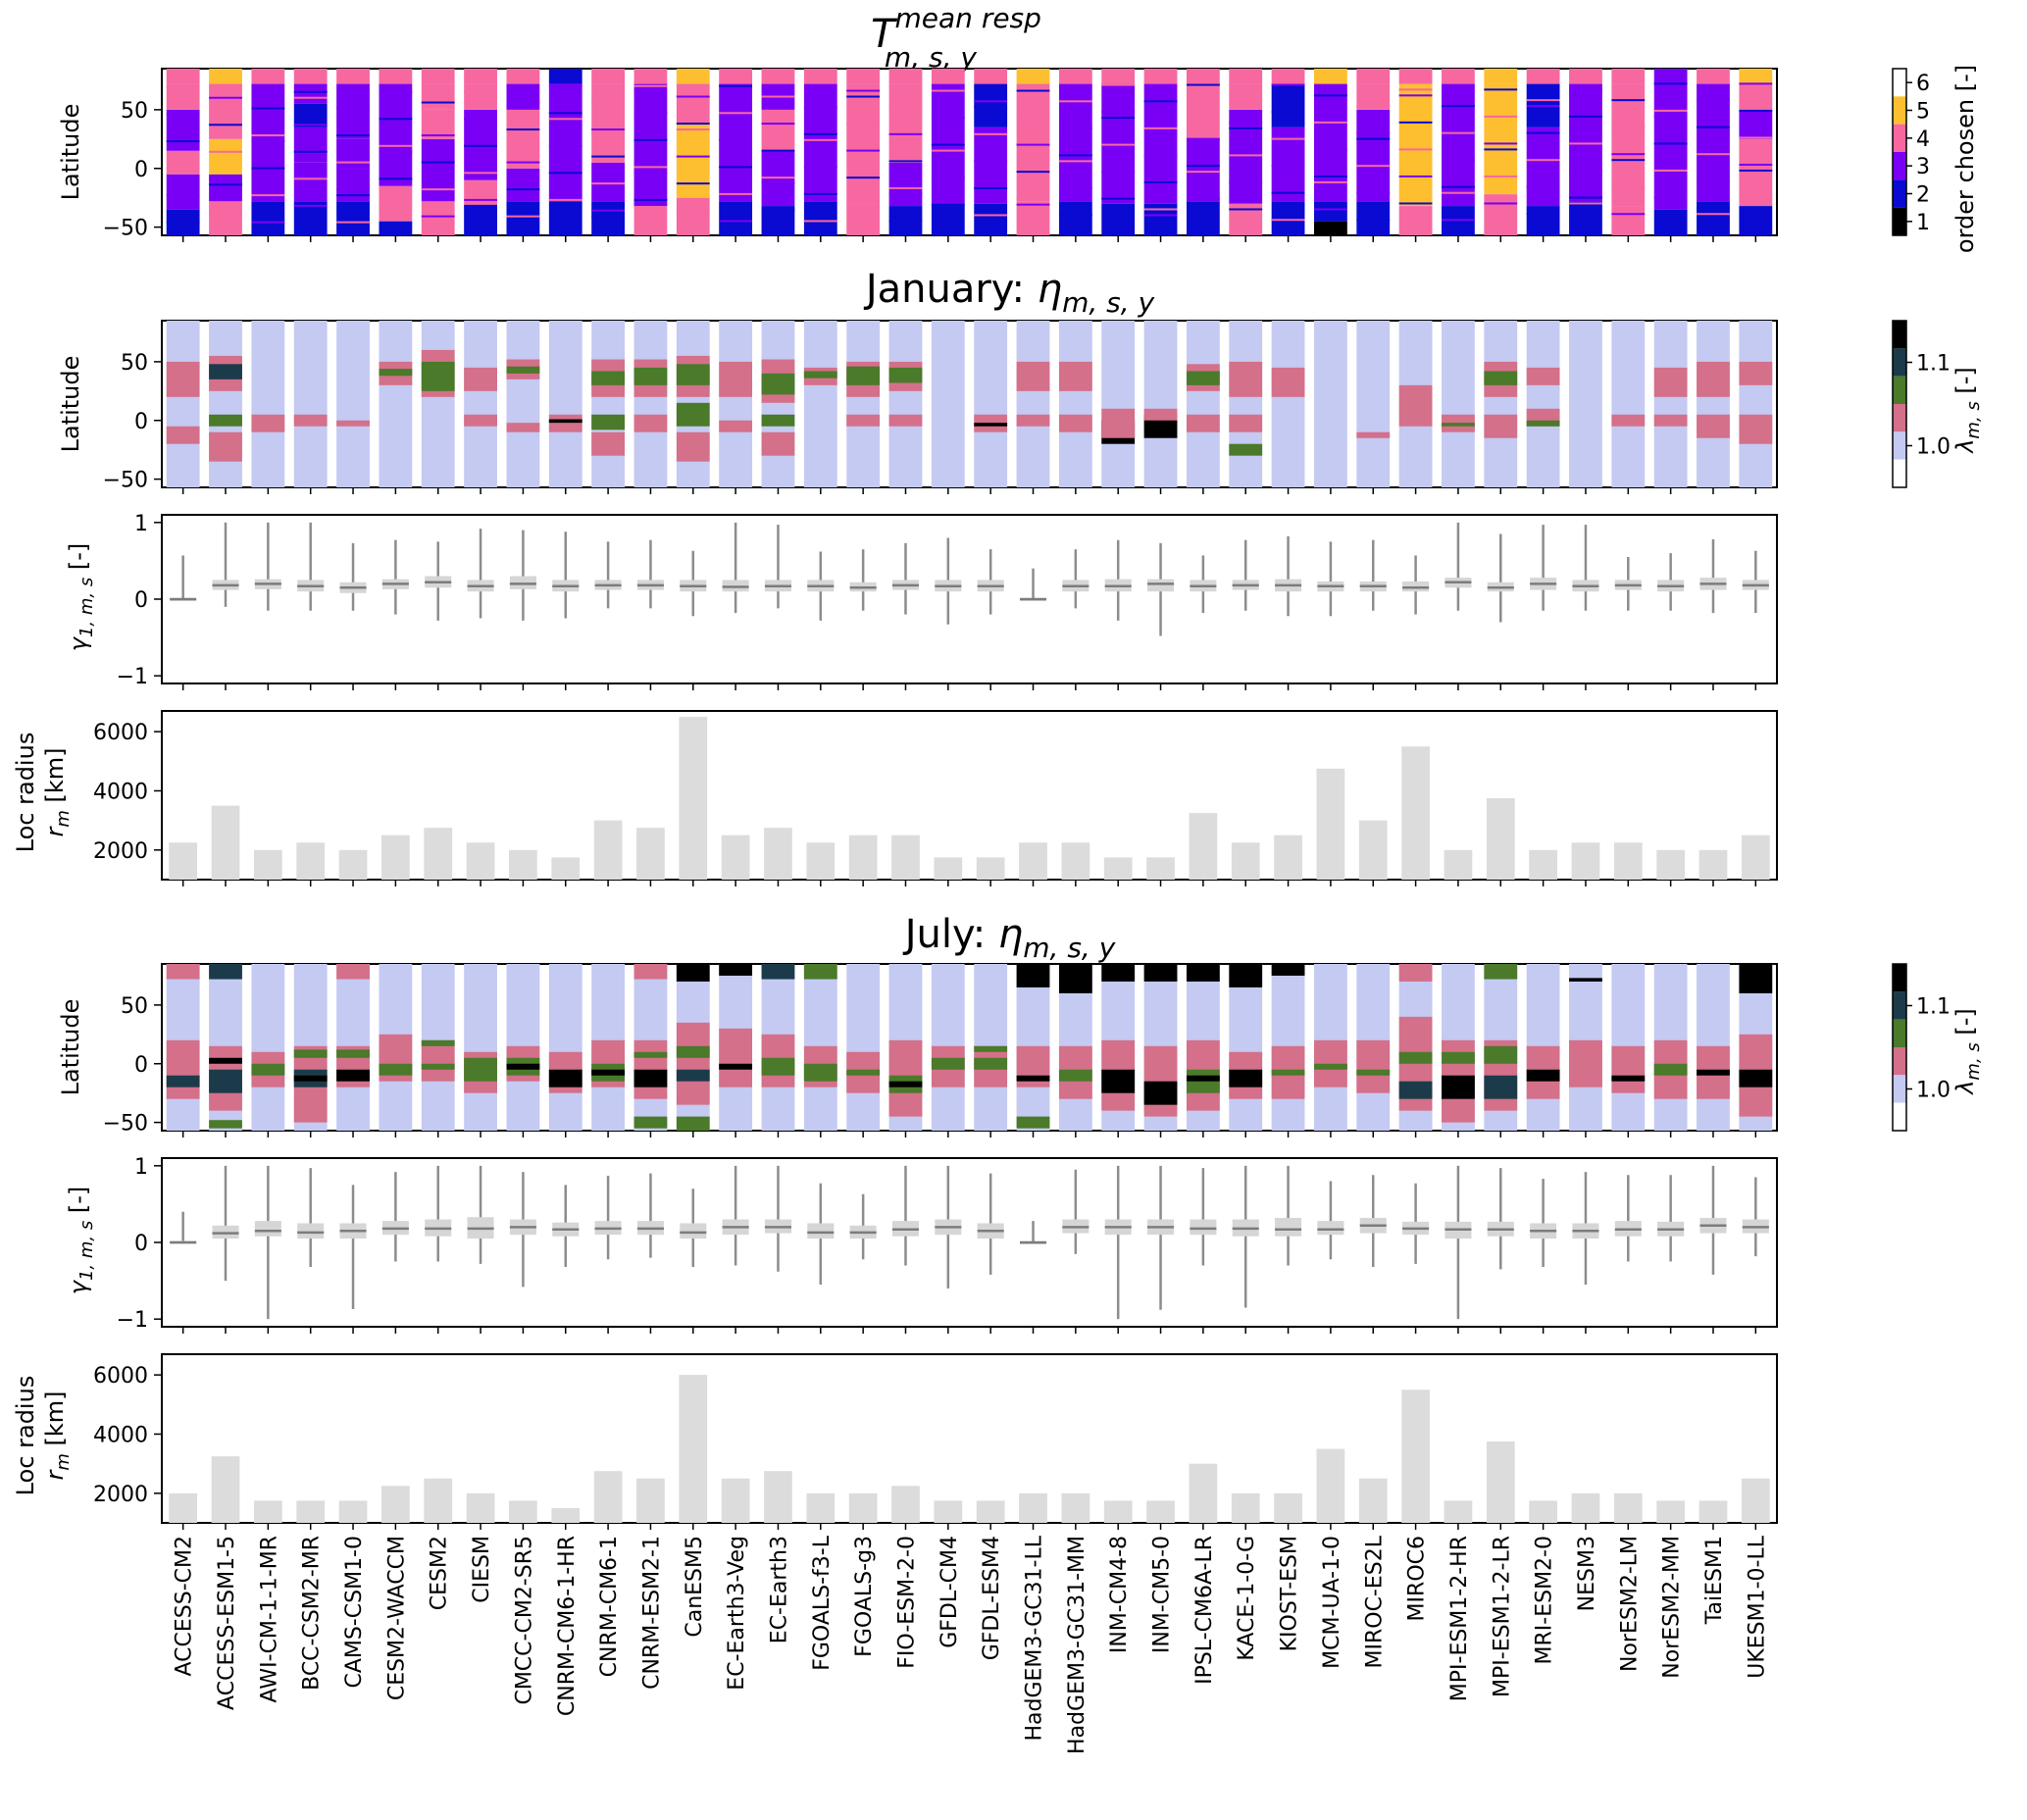 The width and height of the screenshot is (2027, 1820). Describe the element at coordinates (1933, 364) in the screenshot. I see `cbar-jan-lambda-tick-label: 1.1` at that location.